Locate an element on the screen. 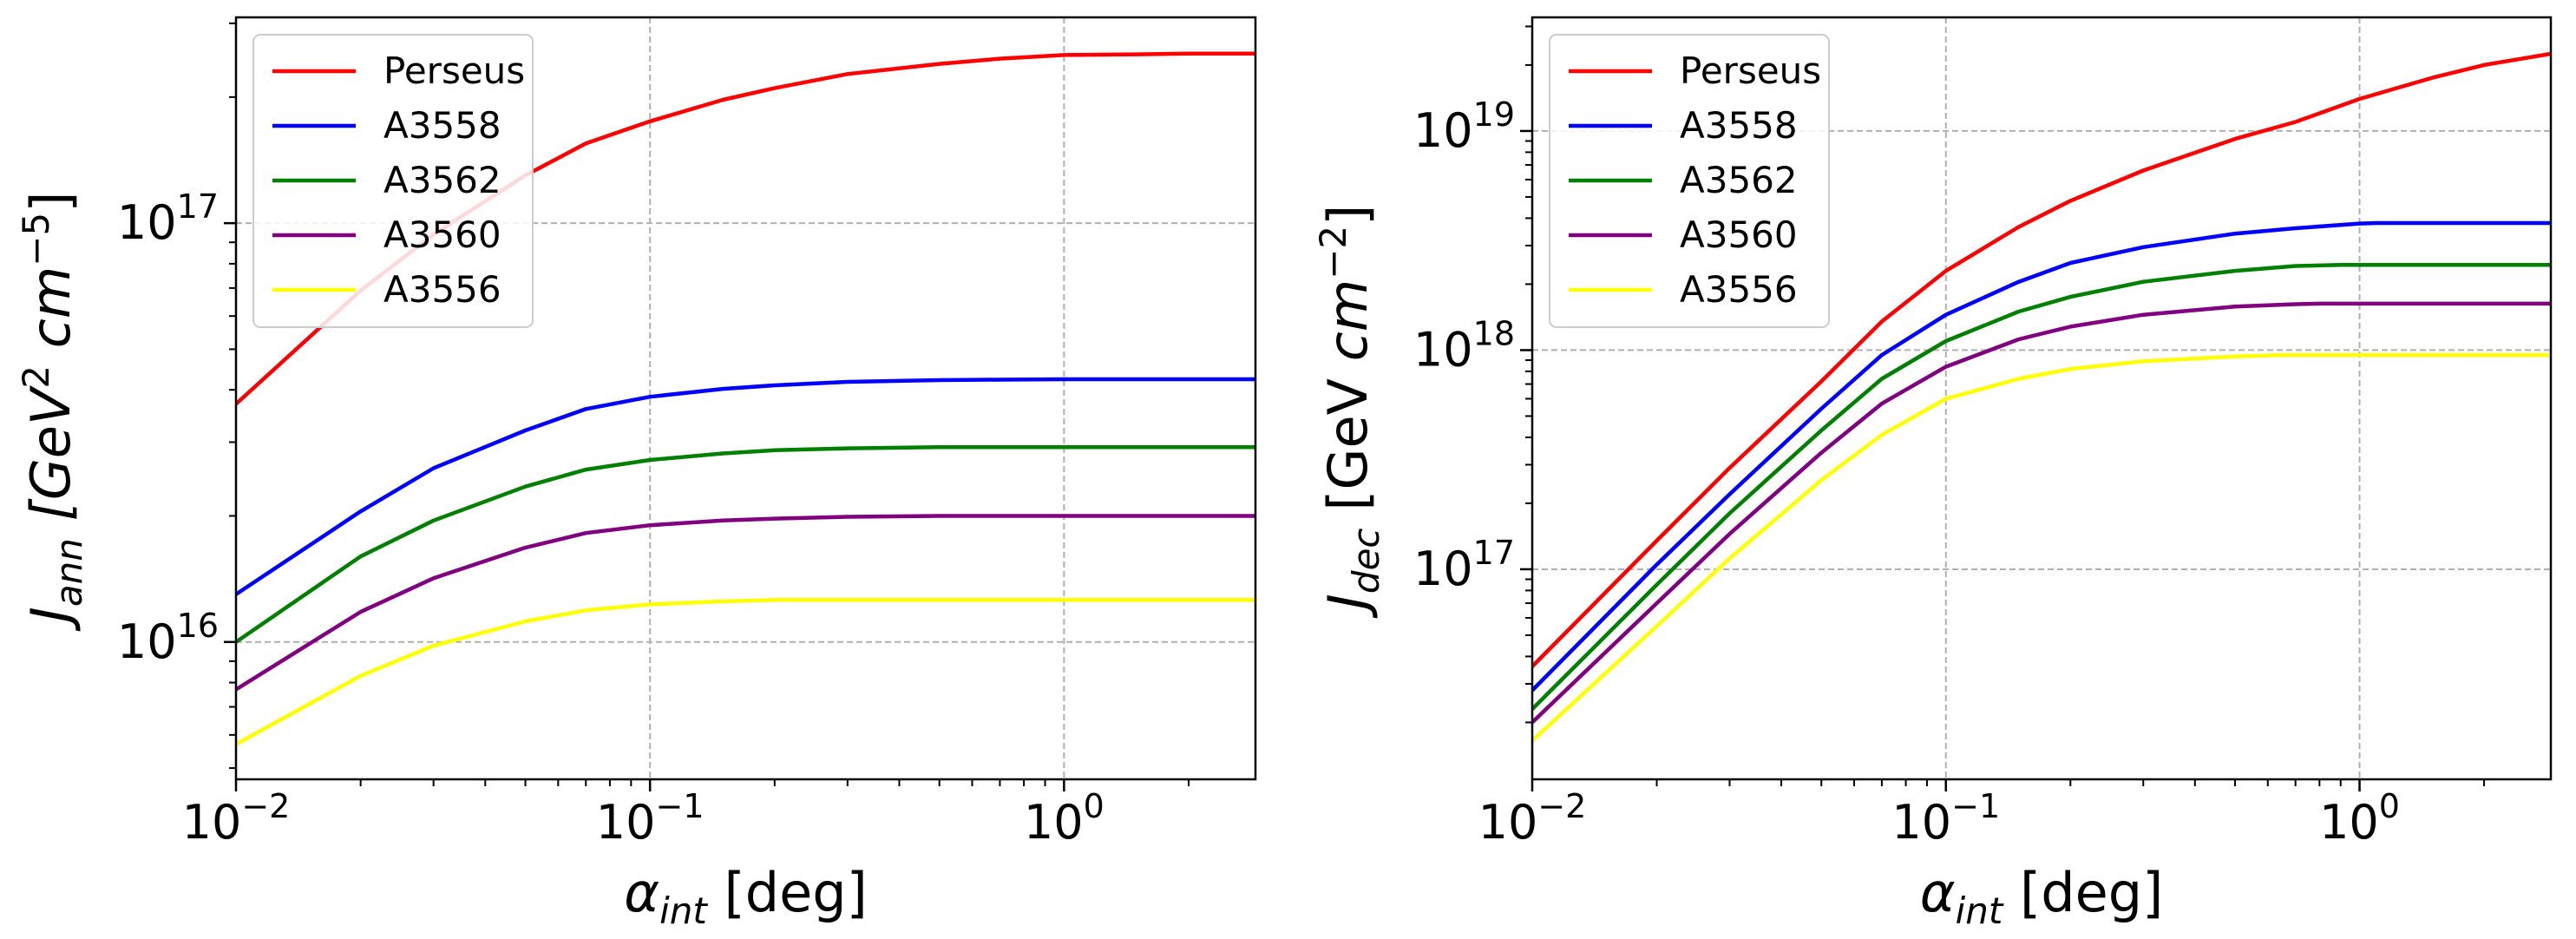 This screenshot has height=939, width=2576. y-tick-label: 1018 is located at coordinates (1464, 345).